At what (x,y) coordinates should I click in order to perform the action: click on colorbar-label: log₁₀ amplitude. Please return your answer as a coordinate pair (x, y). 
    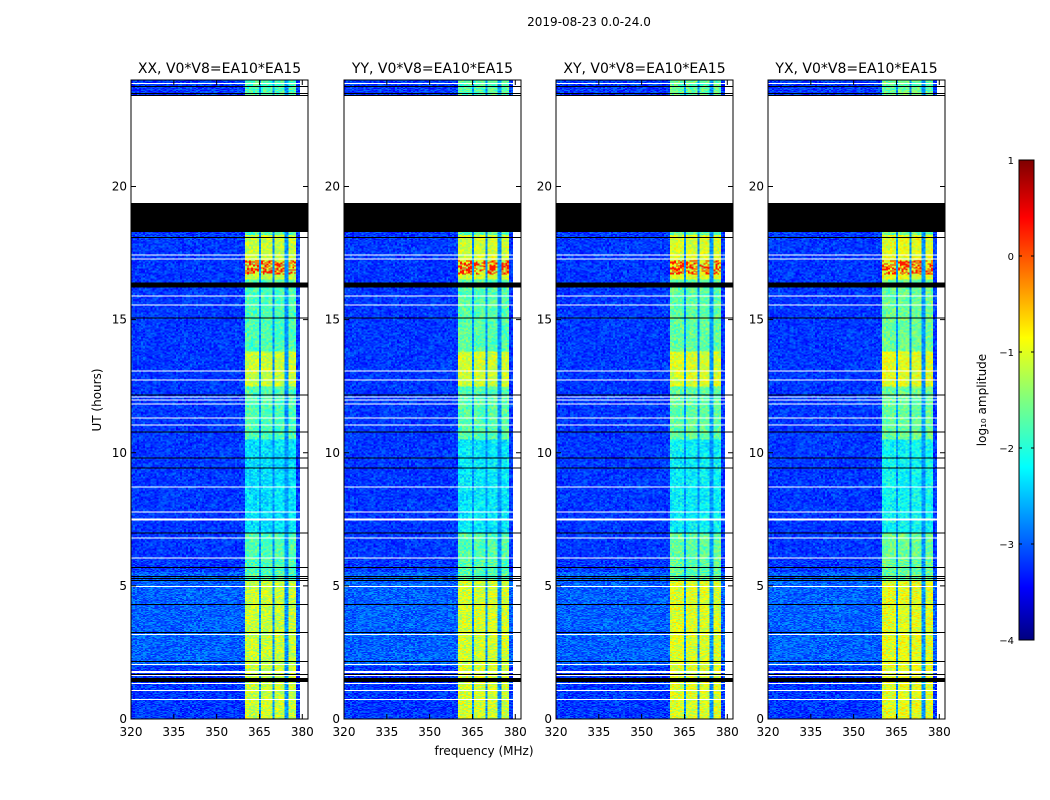
    Looking at the image, I should click on (982, 400).